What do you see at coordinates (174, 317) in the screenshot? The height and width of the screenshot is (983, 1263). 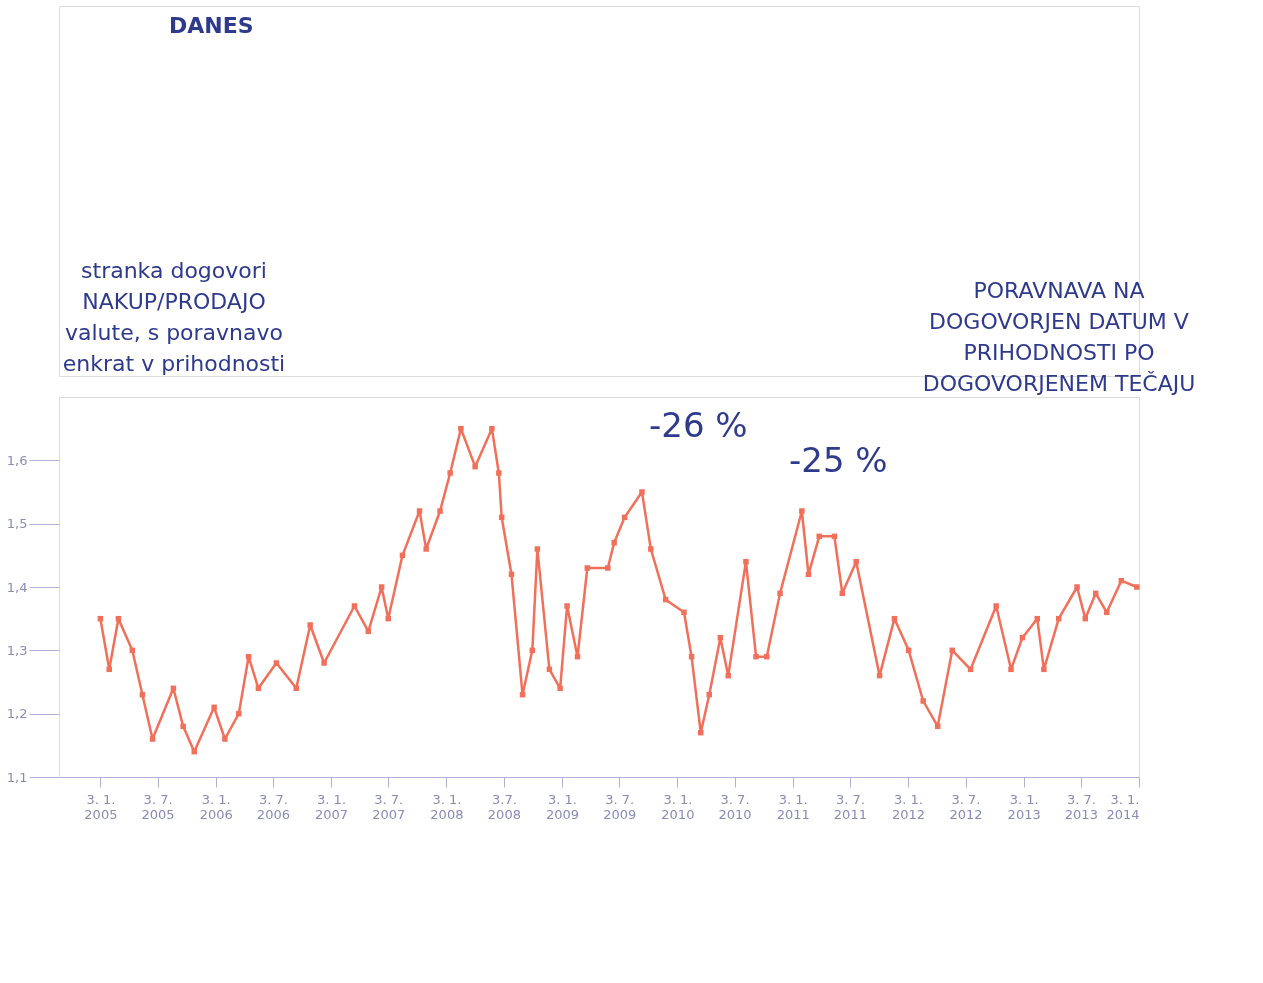 I see `text: stranka dogovori NAKUP/PRODAJO valute, s poravnavo enkrat v prihodnosti` at bounding box center [174, 317].